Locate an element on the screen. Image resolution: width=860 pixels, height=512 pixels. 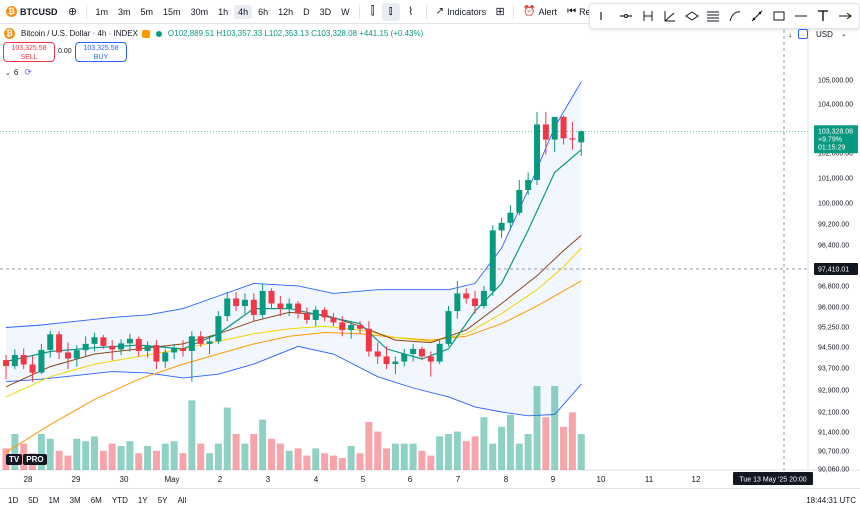
crosshair-time-tag is located at coordinates (773, 478).